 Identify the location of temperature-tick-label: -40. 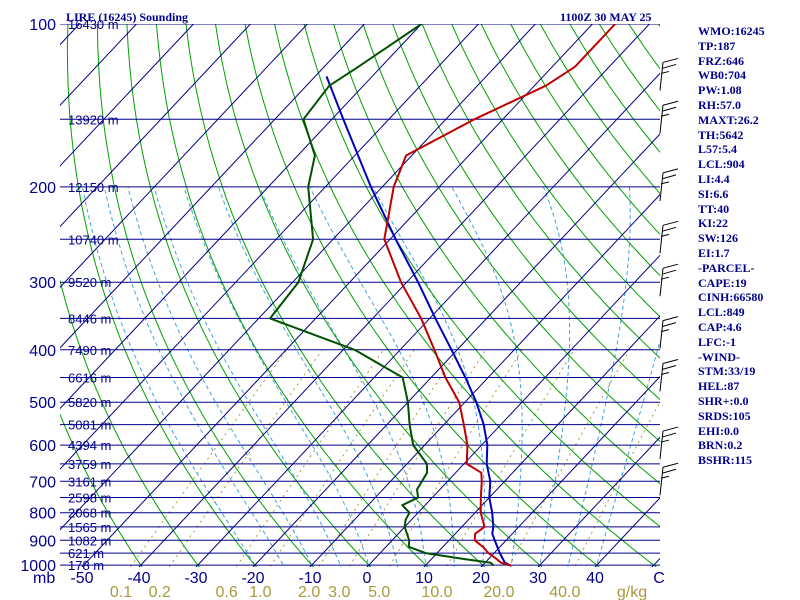
(138, 578).